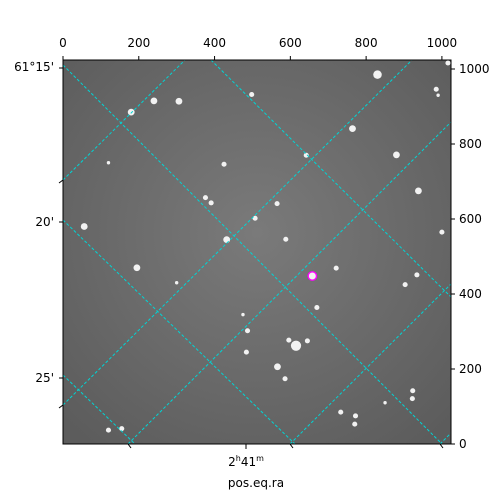 The image size is (500, 504). Describe the element at coordinates (246, 461) in the screenshot. I see `ra-tick-label: 2h41m` at that location.